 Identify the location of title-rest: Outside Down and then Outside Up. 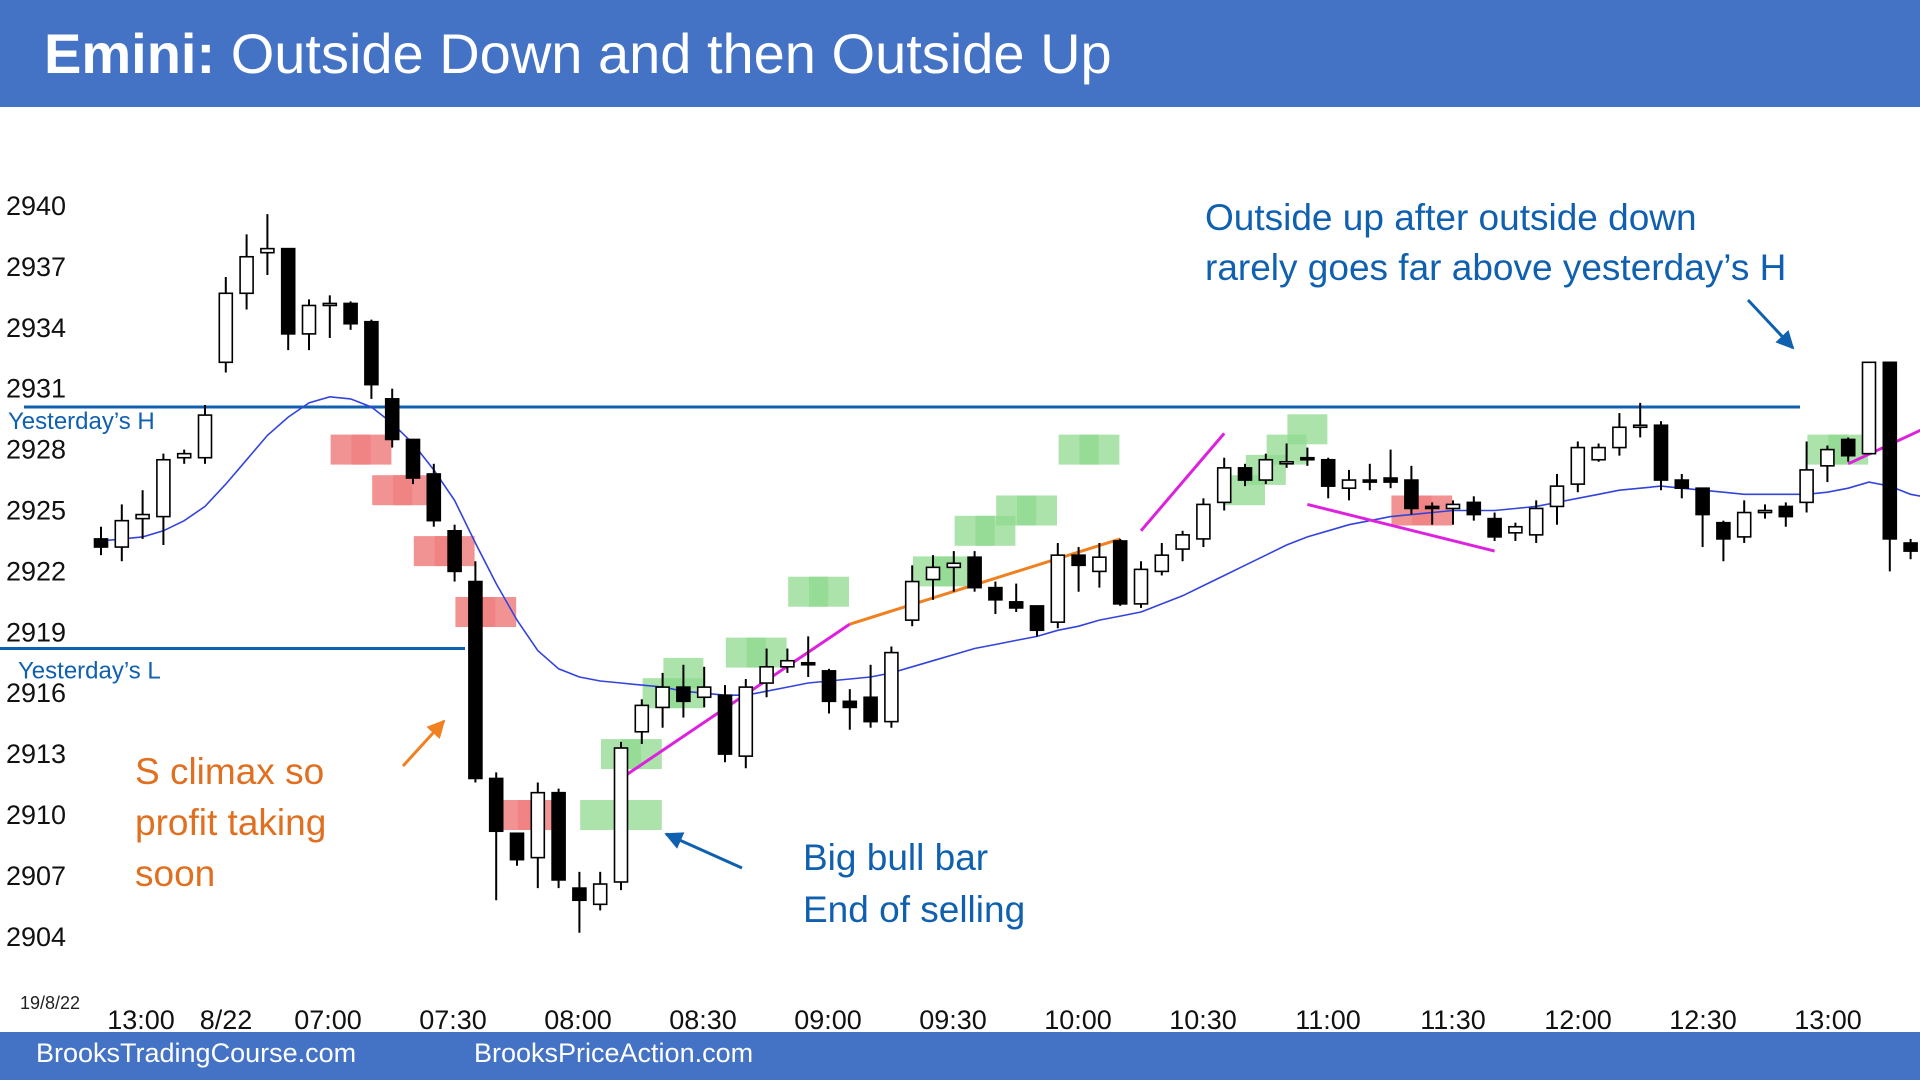
(671, 53).